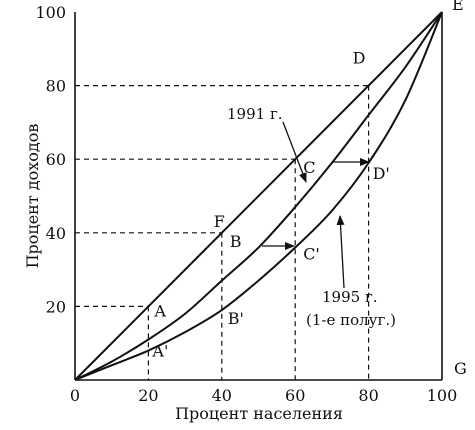  I want to click on y-axis-label: Процент доходов, so click(32, 196).